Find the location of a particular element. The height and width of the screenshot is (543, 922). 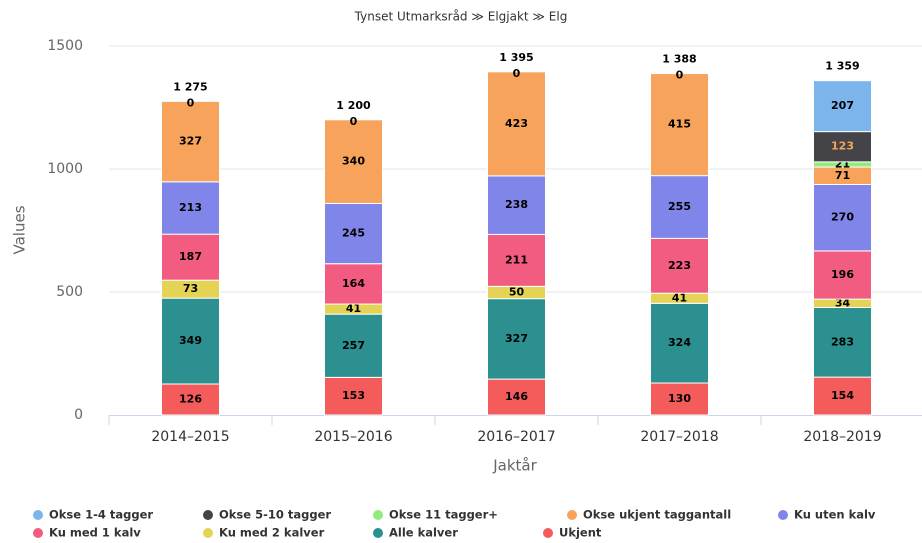

data-label: 196 is located at coordinates (842, 274).